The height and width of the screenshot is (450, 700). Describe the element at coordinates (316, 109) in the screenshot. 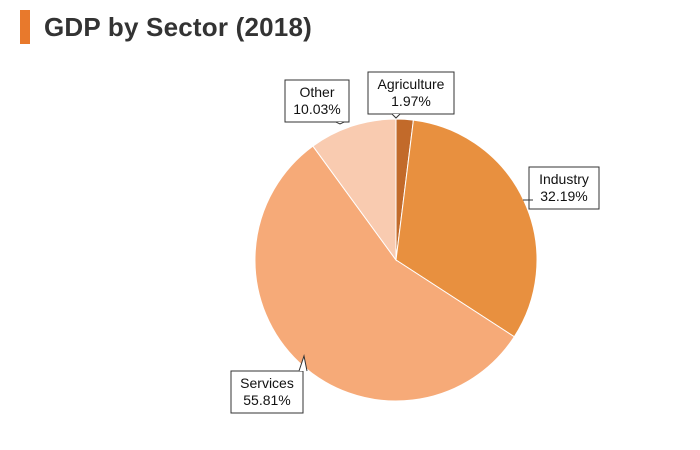

I see `callout-value: 10.03%` at that location.